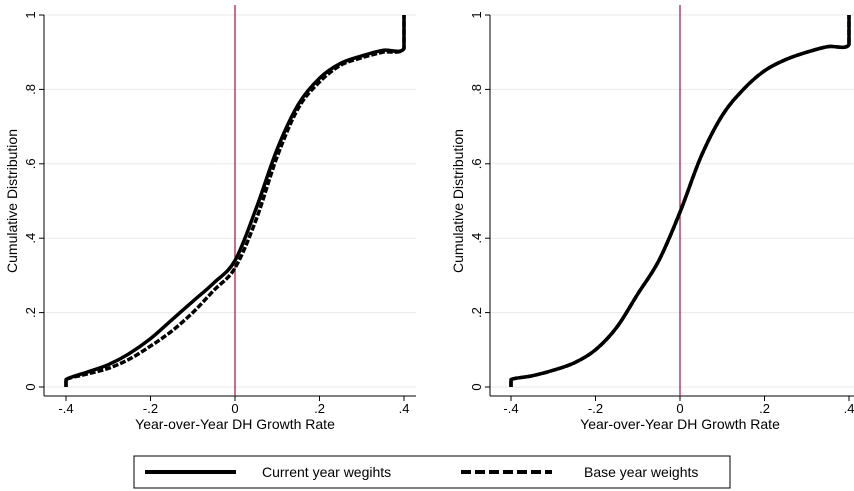  Describe the element at coordinates (641, 472) in the screenshot. I see `legend-label-base: Base year weights` at that location.